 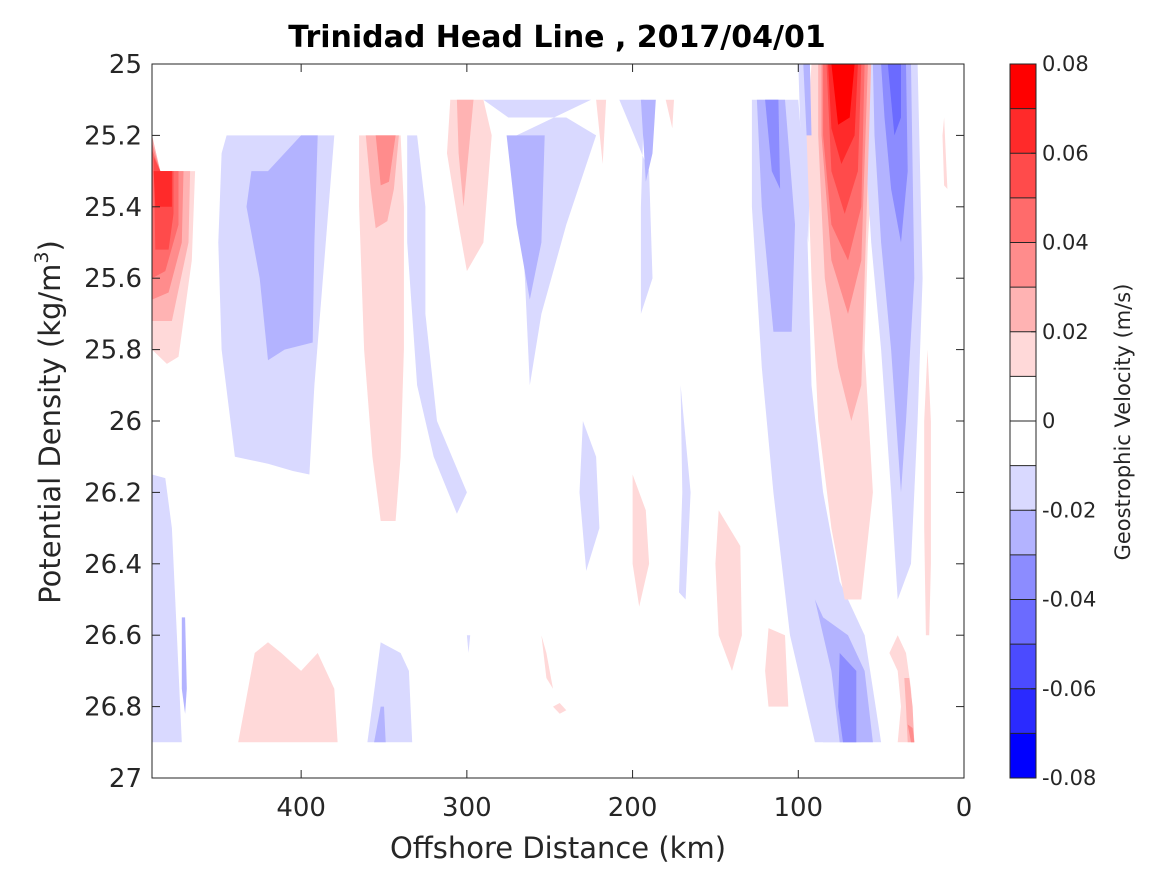 I want to click on colorbar-tick-label-0: 0.08, so click(x=1065, y=64).